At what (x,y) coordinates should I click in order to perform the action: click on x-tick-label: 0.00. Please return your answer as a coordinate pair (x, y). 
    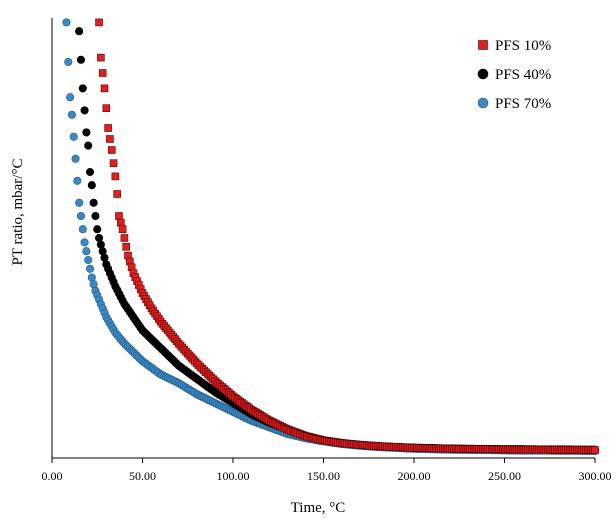
    Looking at the image, I should click on (52, 476).